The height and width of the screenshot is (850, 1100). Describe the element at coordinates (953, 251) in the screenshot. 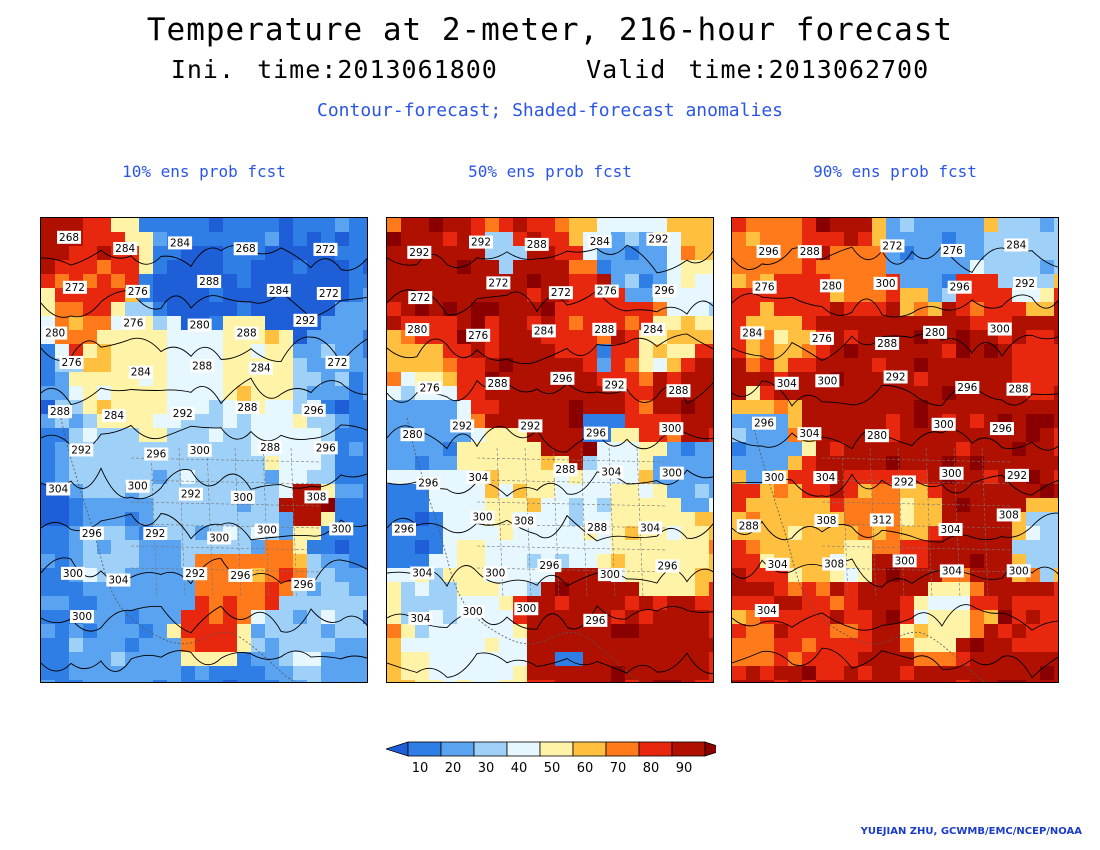

I see `contour-label-text: 276` at that location.